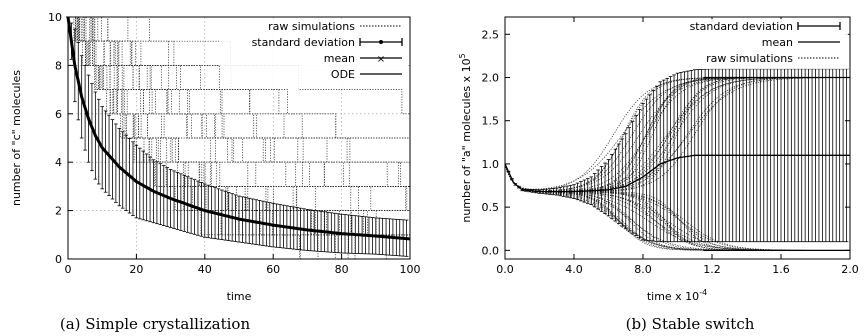 The height and width of the screenshot is (336, 866). What do you see at coordinates (273, 269) in the screenshot?
I see `xtick-label-a: 60` at bounding box center [273, 269].